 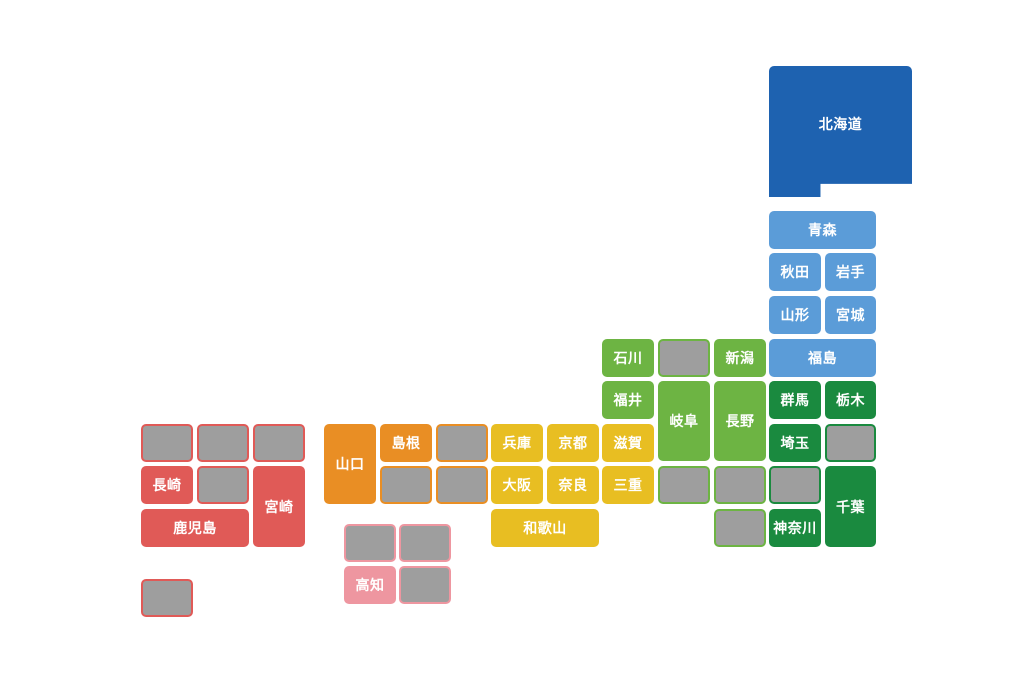 I want to click on prefecture-tile: 山形, so click(x=795, y=315).